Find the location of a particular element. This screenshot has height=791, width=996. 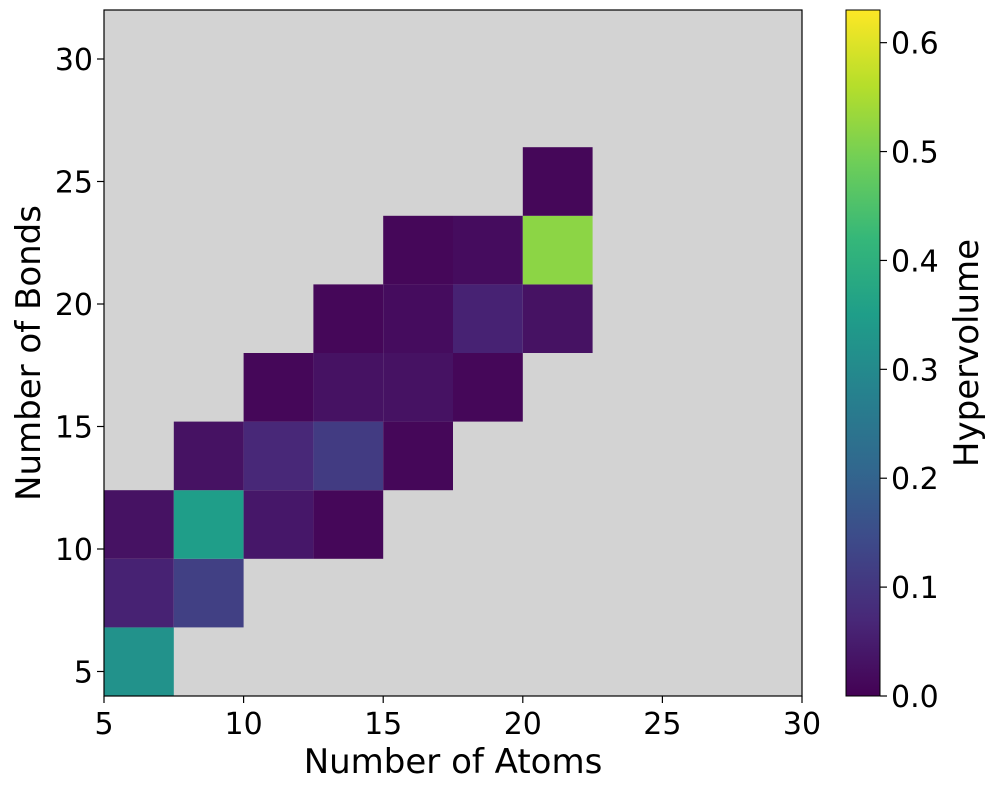

y-tick-label: 30 is located at coordinates (74, 60).